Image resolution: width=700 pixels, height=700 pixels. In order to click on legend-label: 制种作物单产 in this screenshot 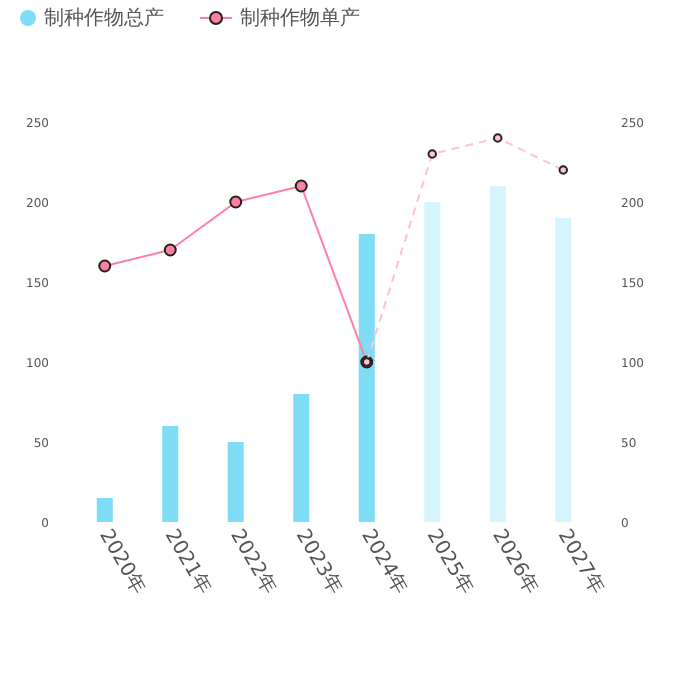, I will do `click(300, 18)`.